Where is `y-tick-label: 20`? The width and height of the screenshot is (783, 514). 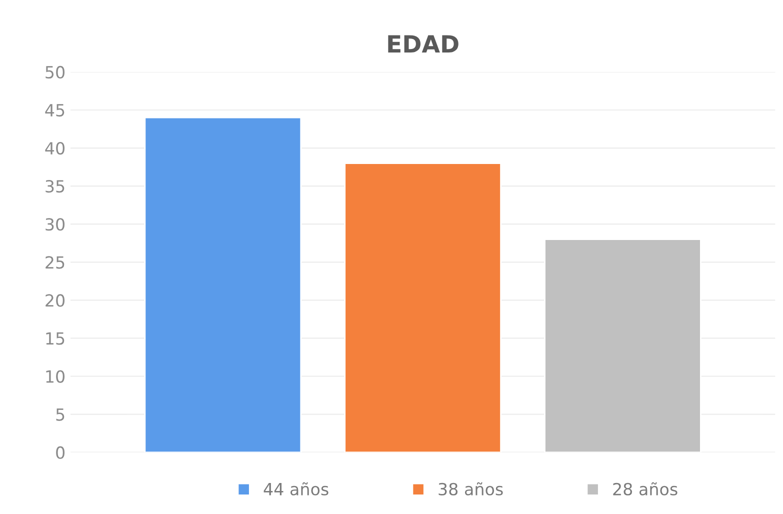
y-tick-label: 20 is located at coordinates (55, 300).